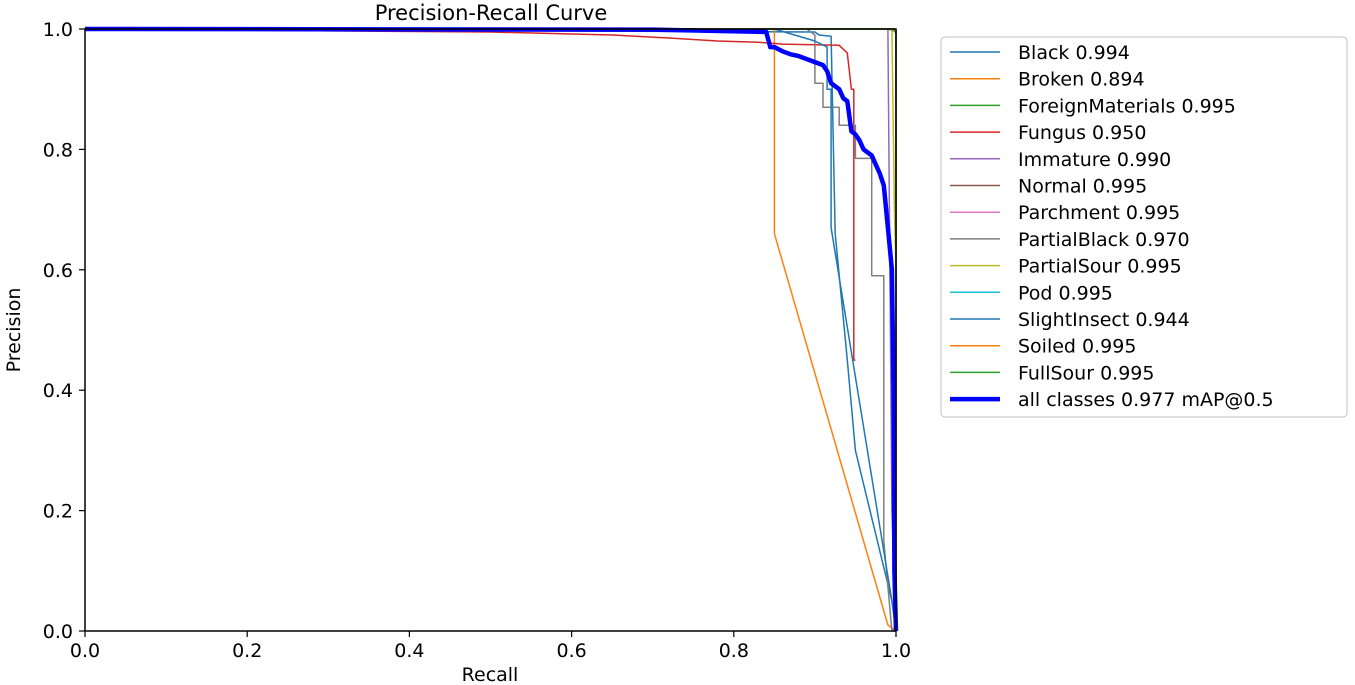 This screenshot has height=685, width=1355. I want to click on legend-label: ForeignMaterials 0.995, so click(1127, 106).